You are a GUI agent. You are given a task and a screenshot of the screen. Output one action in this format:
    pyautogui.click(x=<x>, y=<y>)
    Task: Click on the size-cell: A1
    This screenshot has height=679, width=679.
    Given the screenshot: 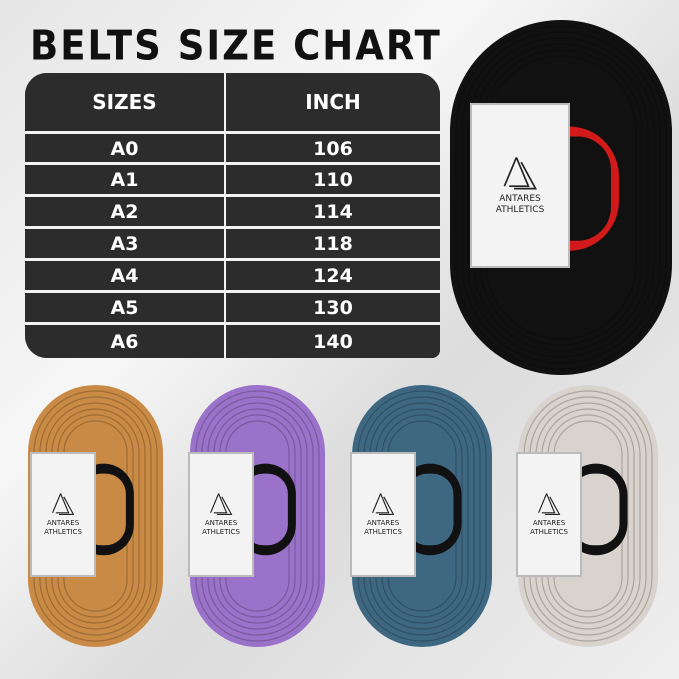 What is the action you would take?
    pyautogui.click(x=124, y=179)
    